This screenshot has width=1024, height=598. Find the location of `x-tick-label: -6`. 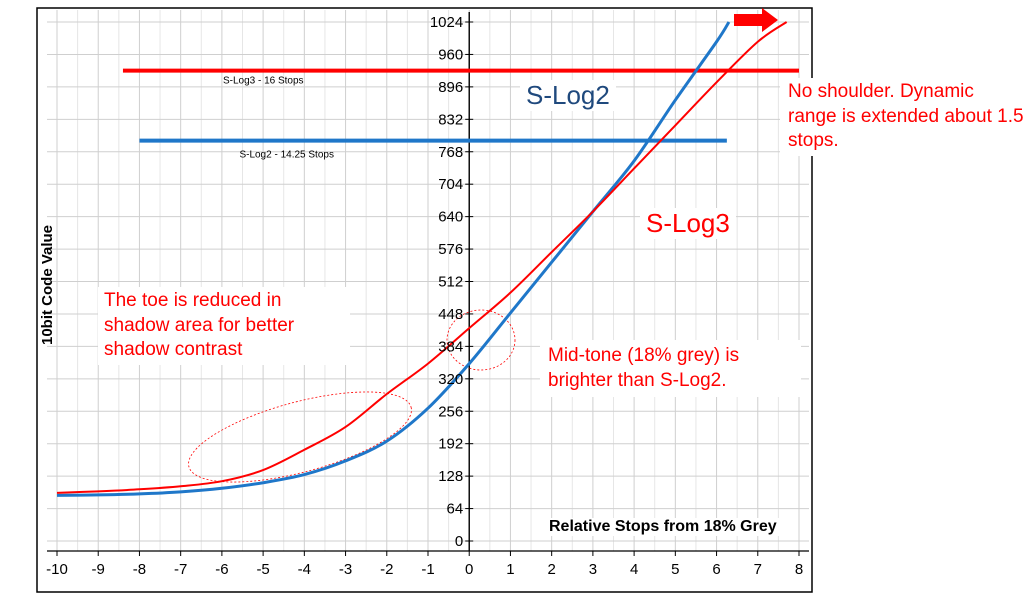

x-tick-label: -6 is located at coordinates (221, 569).